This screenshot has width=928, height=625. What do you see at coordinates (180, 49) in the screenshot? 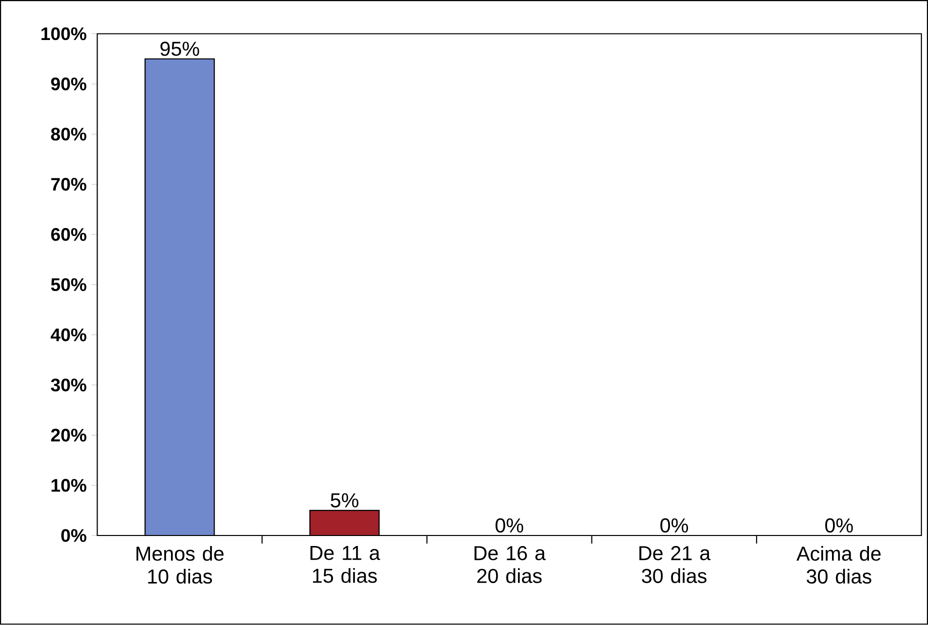
I see `data-label: 95%` at bounding box center [180, 49].